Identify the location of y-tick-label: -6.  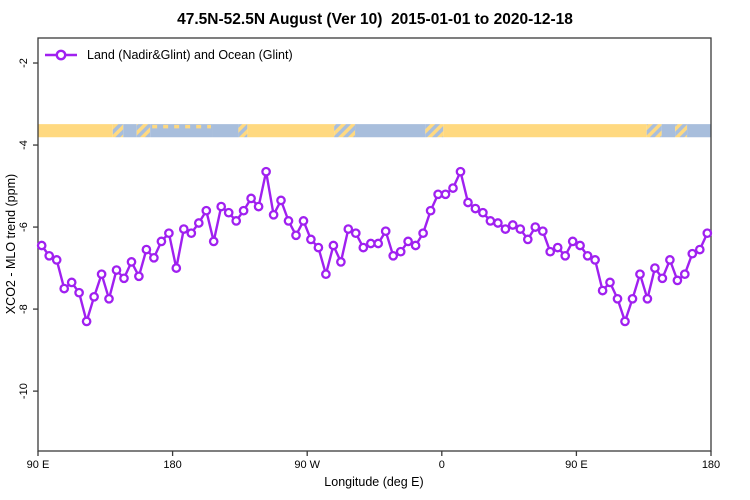
(24, 227).